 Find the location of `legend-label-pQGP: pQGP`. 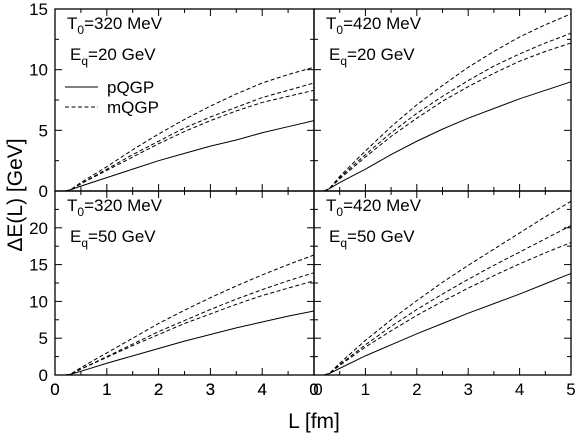

legend-label-pQGP: pQGP is located at coordinates (130, 87).